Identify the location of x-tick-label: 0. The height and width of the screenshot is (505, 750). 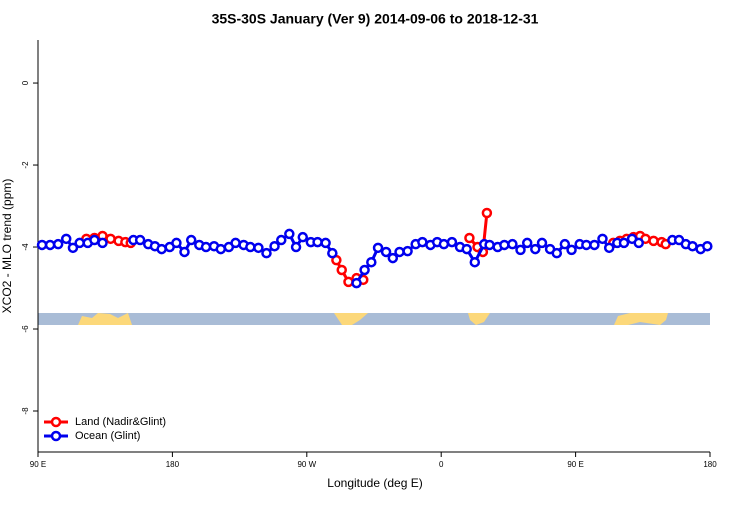
(441, 464).